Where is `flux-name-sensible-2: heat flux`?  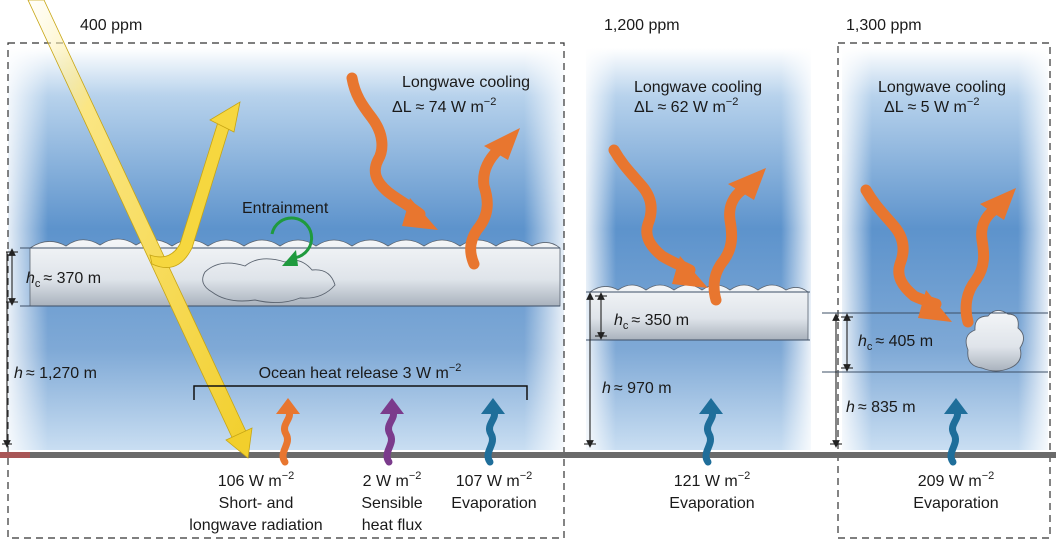
flux-name-sensible-2: heat flux is located at coordinates (392, 525).